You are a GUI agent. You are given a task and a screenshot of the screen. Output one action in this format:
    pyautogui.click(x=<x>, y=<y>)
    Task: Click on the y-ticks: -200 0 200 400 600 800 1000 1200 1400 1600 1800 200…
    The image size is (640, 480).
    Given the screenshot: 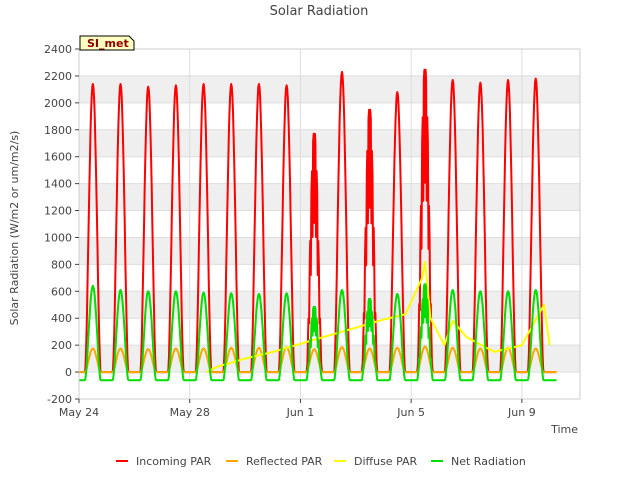 What is the action you would take?
    pyautogui.click(x=61, y=224)
    